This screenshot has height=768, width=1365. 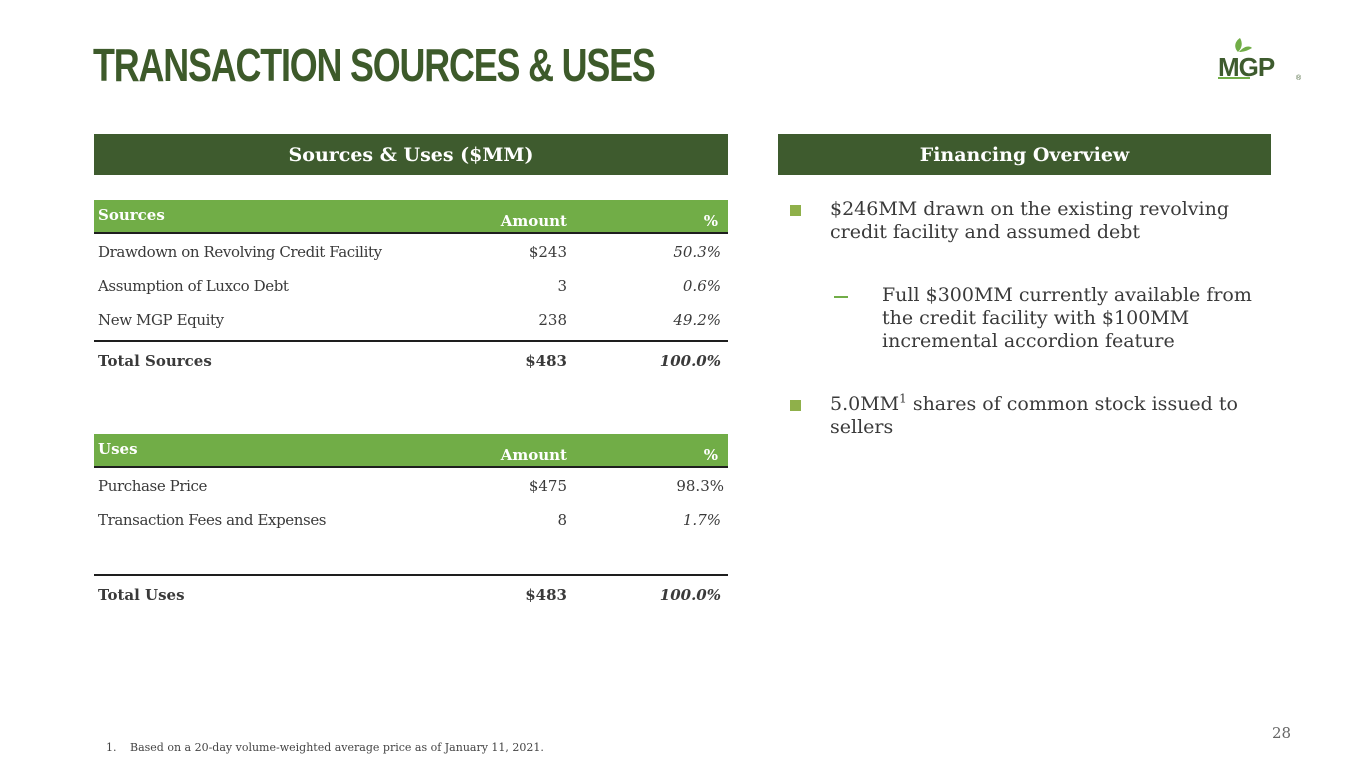 What do you see at coordinates (1238, 45) in the screenshot?
I see `leaf-icon` at bounding box center [1238, 45].